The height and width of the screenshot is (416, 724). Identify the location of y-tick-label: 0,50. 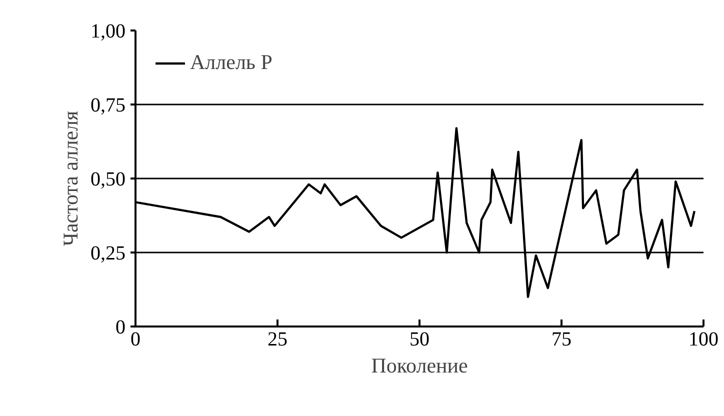
(108, 179).